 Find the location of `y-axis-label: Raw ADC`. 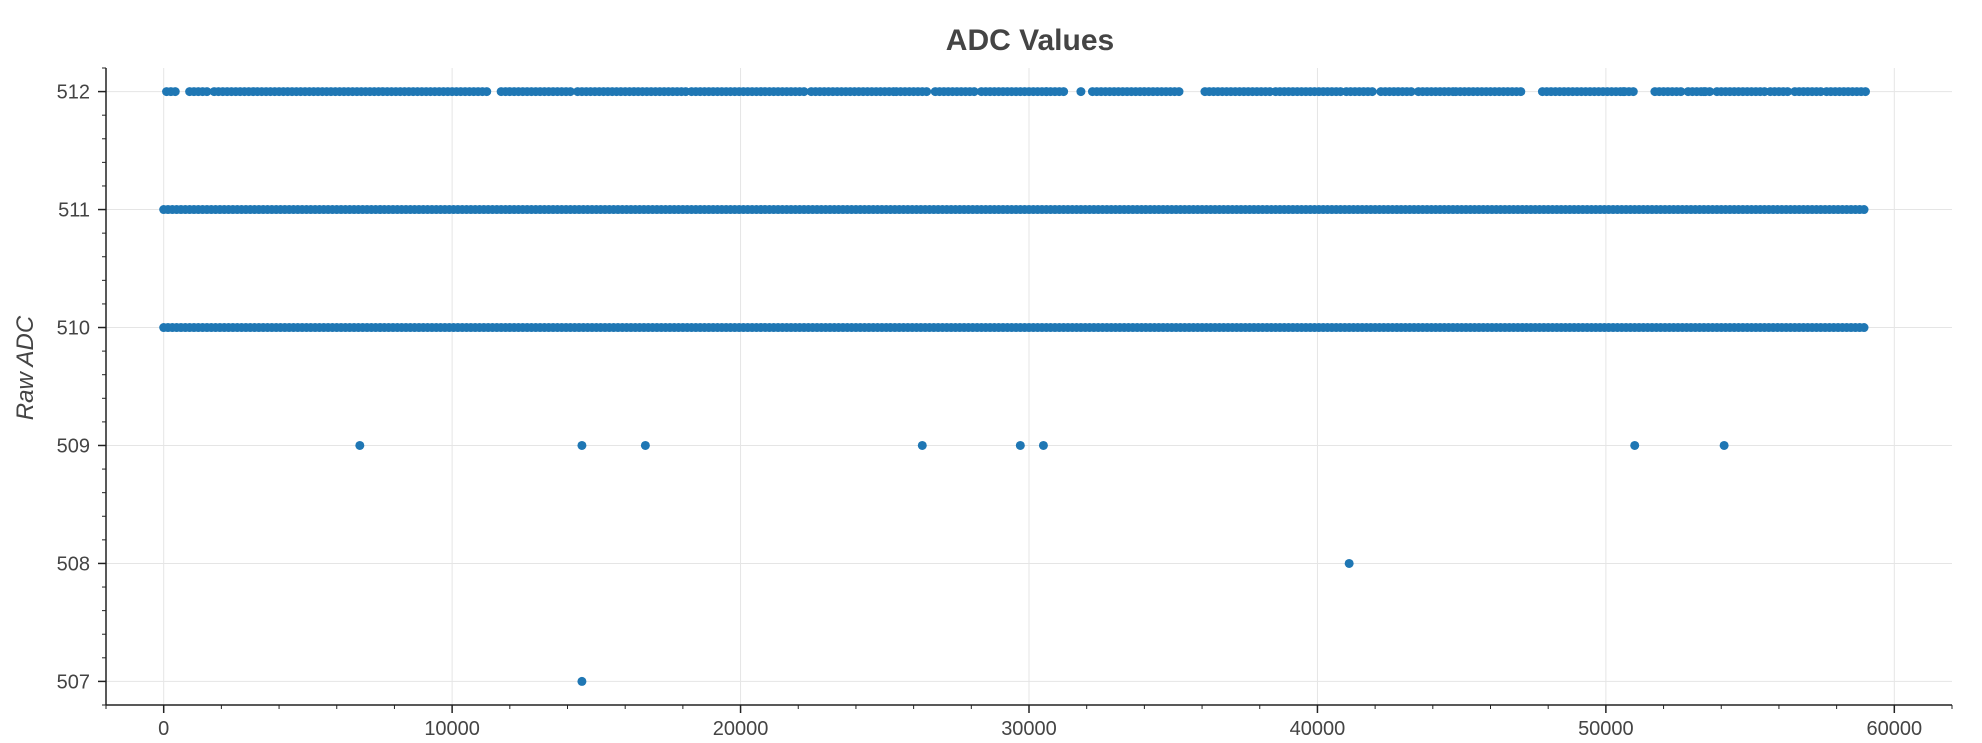

y-axis-label: Raw ADC is located at coordinates (25, 367).